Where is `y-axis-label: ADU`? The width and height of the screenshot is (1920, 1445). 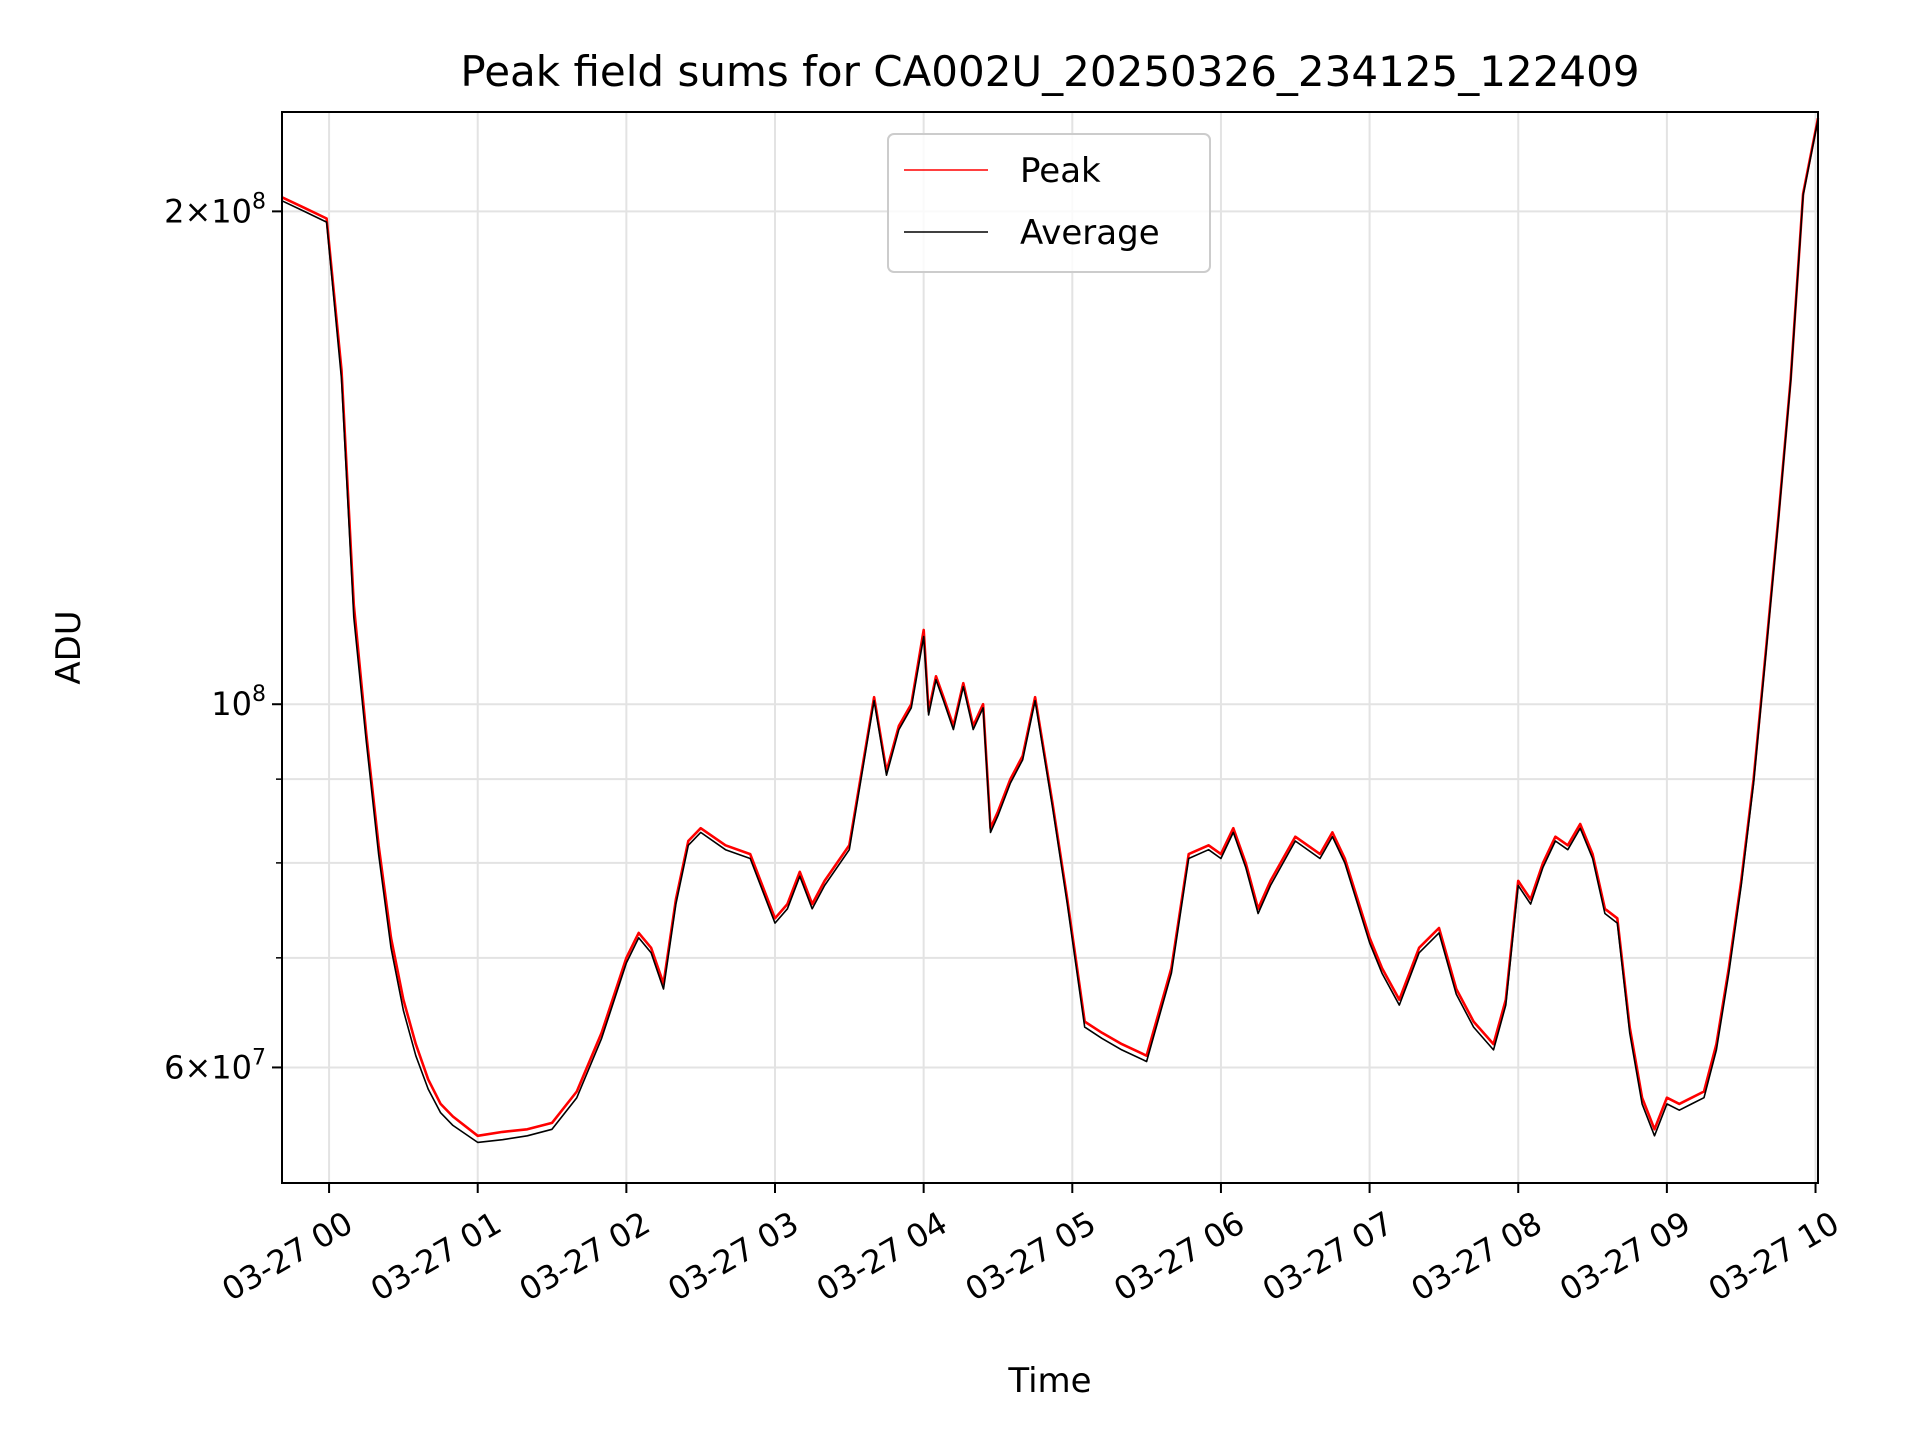
y-axis-label: ADU is located at coordinates (69, 647).